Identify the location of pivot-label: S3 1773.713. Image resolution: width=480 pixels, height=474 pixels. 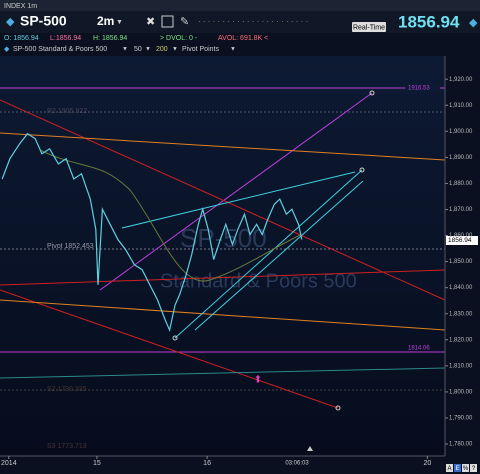
(67, 446).